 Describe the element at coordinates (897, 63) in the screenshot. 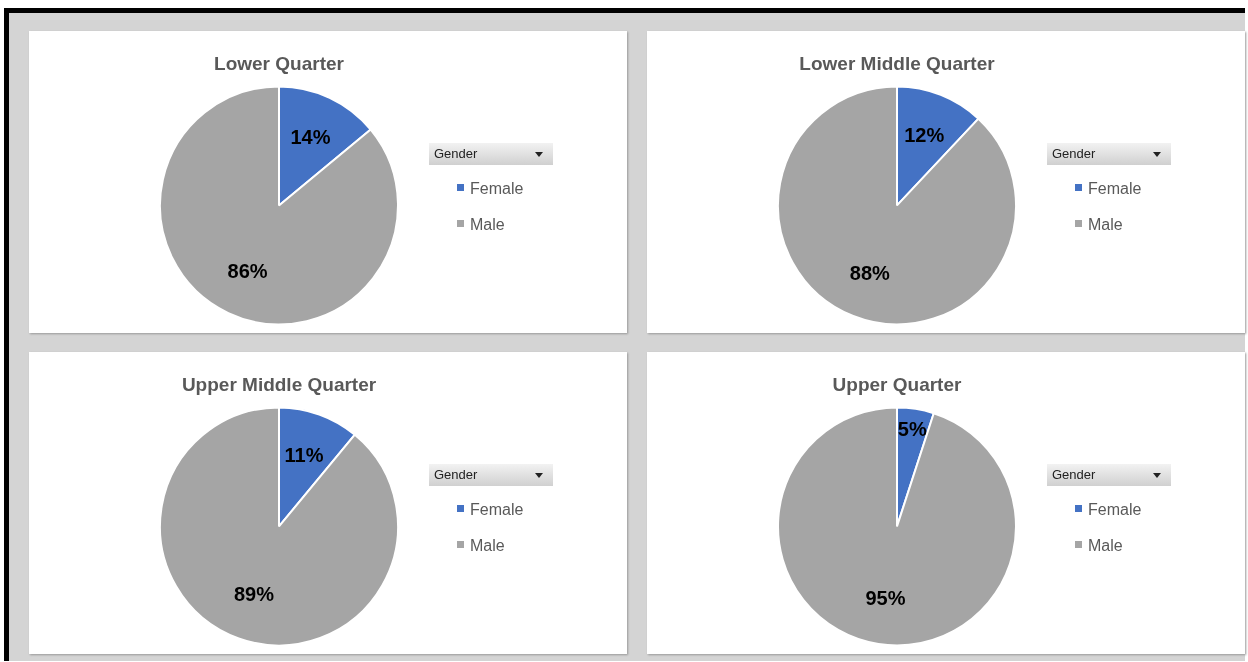

I see `chart-title: Lower Middle Quarter` at that location.